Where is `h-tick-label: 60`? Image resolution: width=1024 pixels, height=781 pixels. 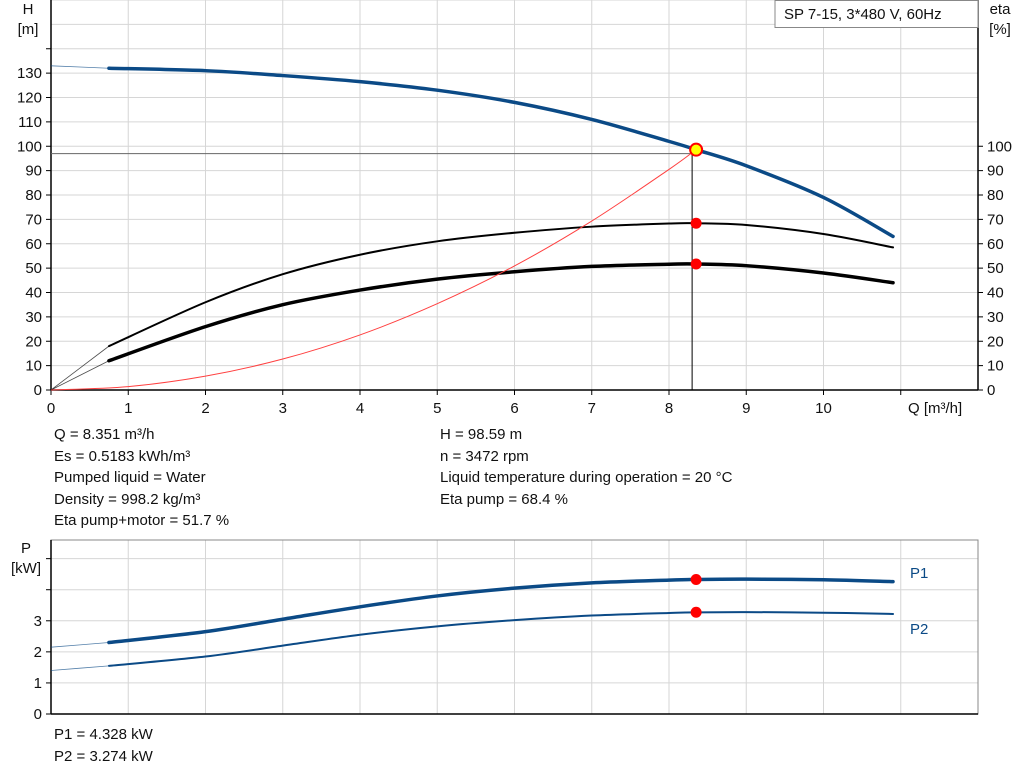 h-tick-label: 60 is located at coordinates (33, 244).